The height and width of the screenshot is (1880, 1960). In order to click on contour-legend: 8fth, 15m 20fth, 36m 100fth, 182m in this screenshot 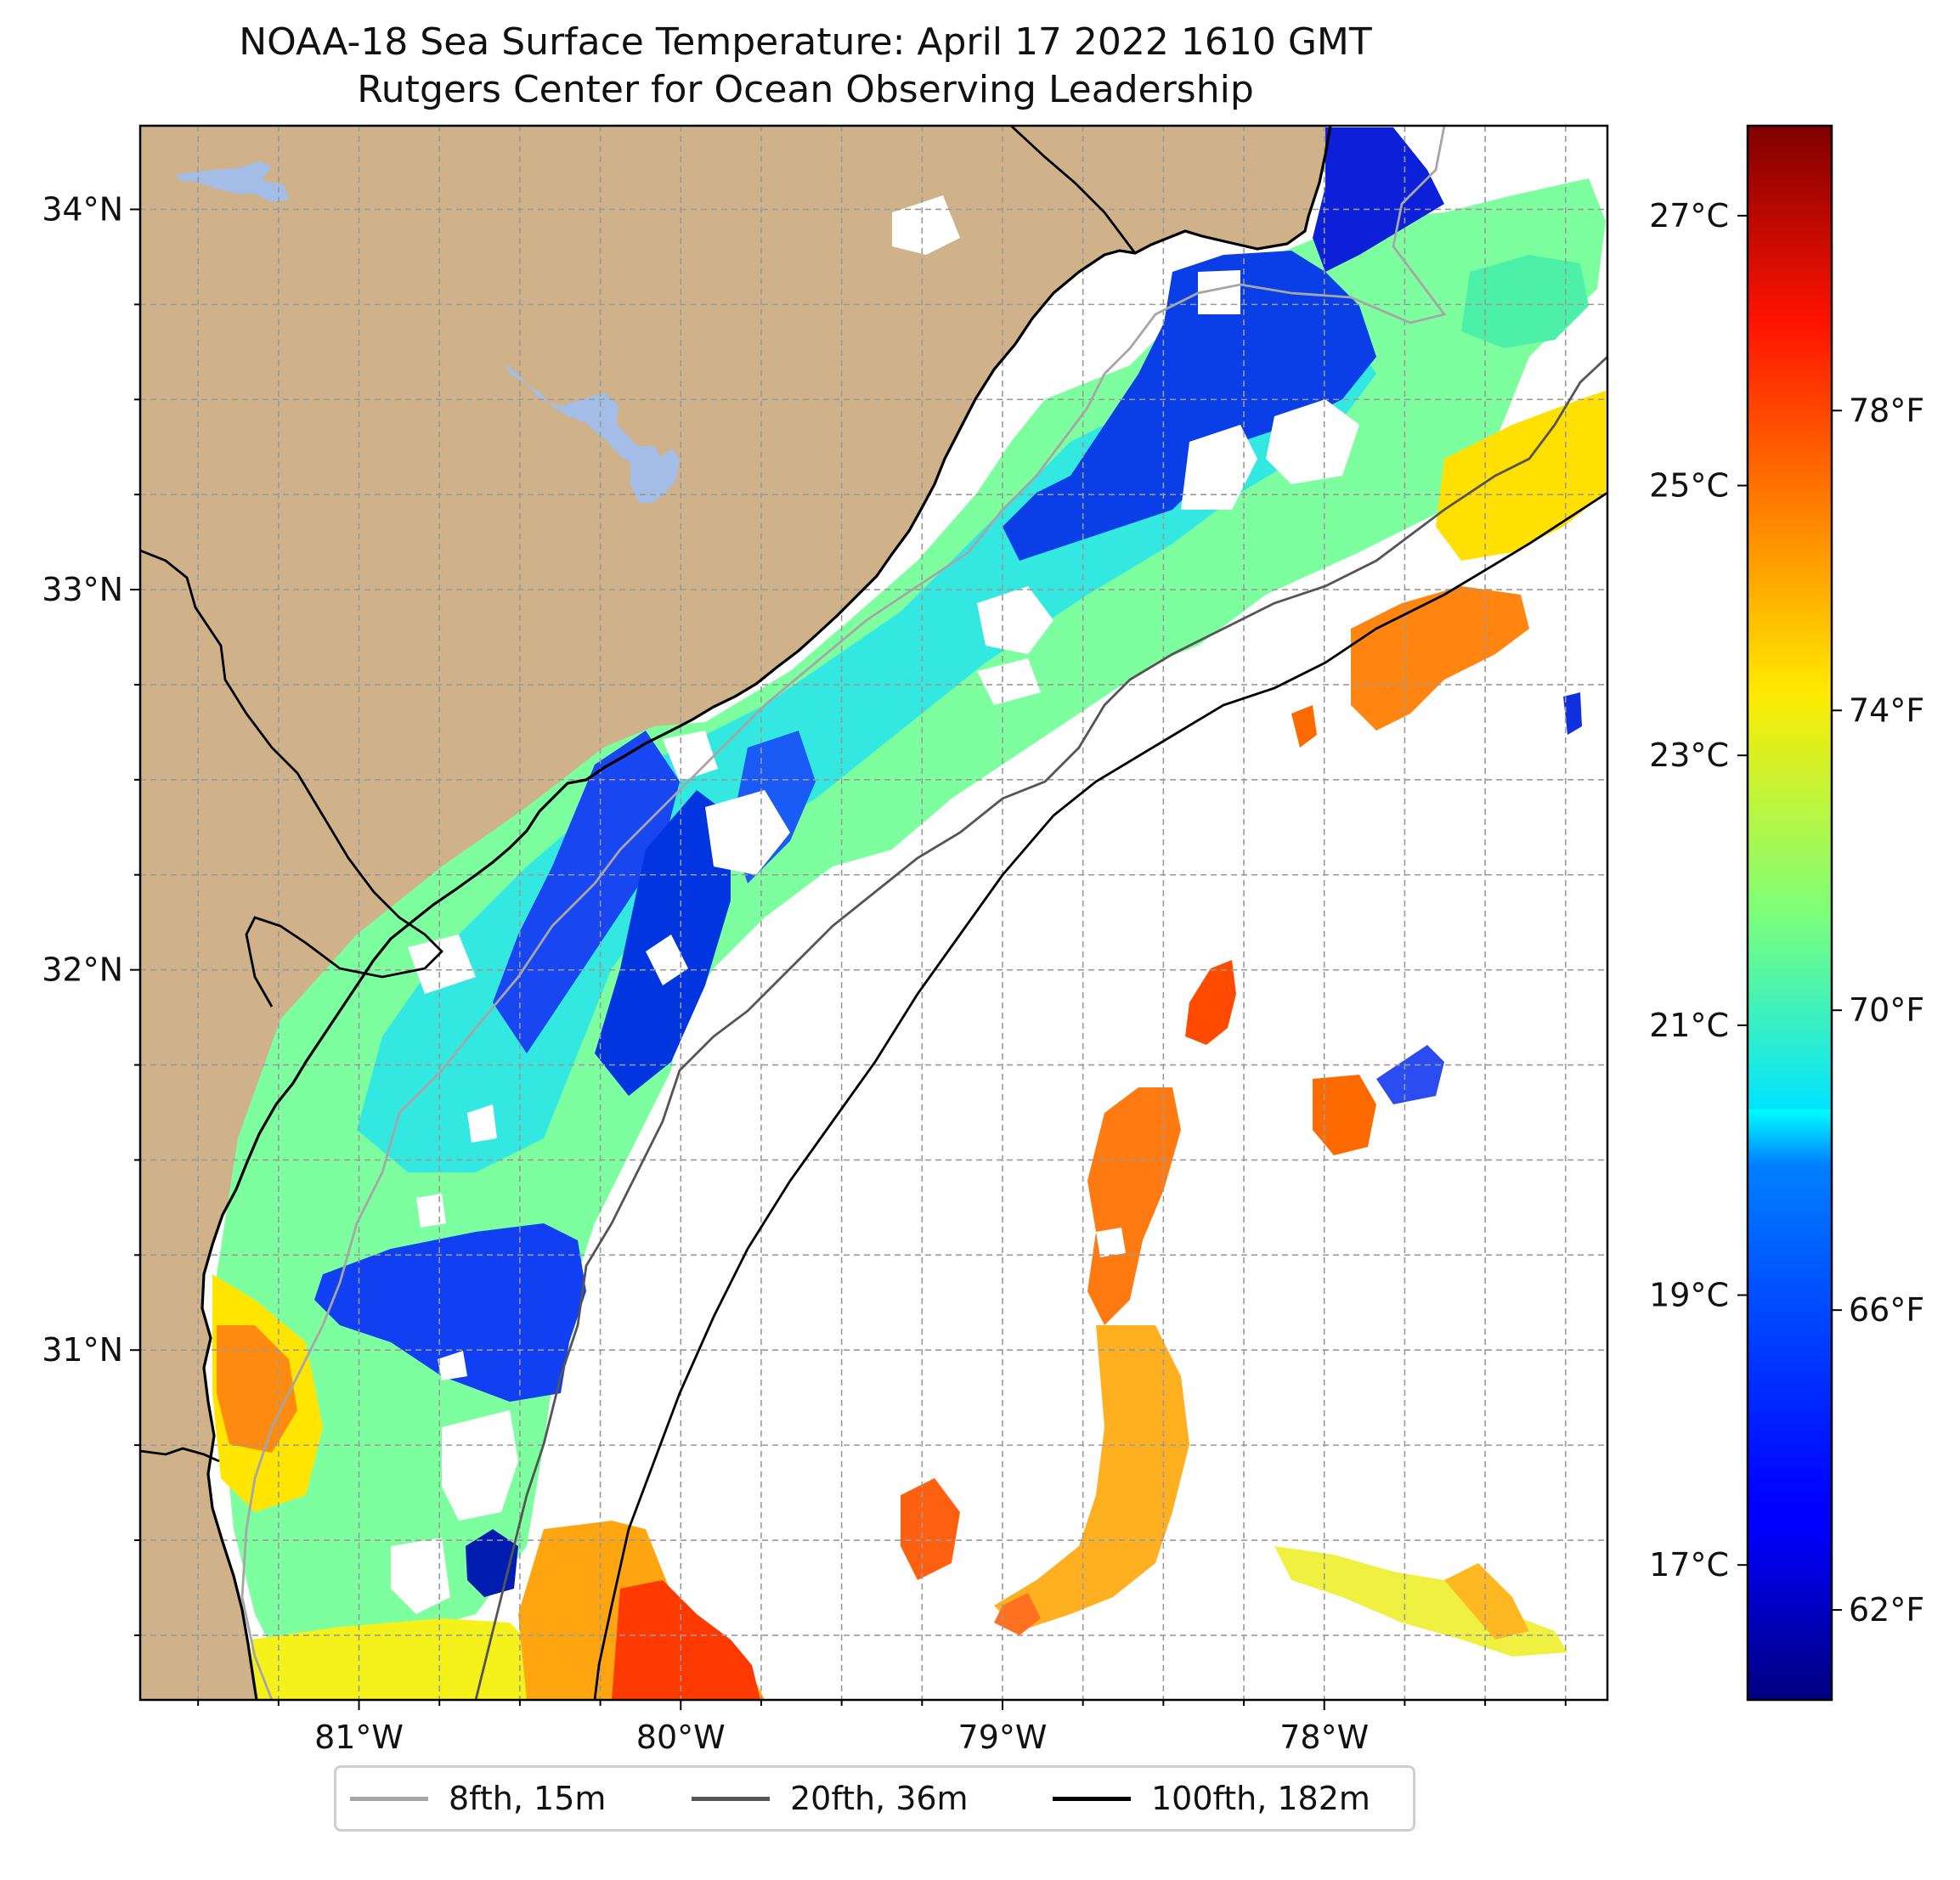, I will do `click(875, 1799)`.